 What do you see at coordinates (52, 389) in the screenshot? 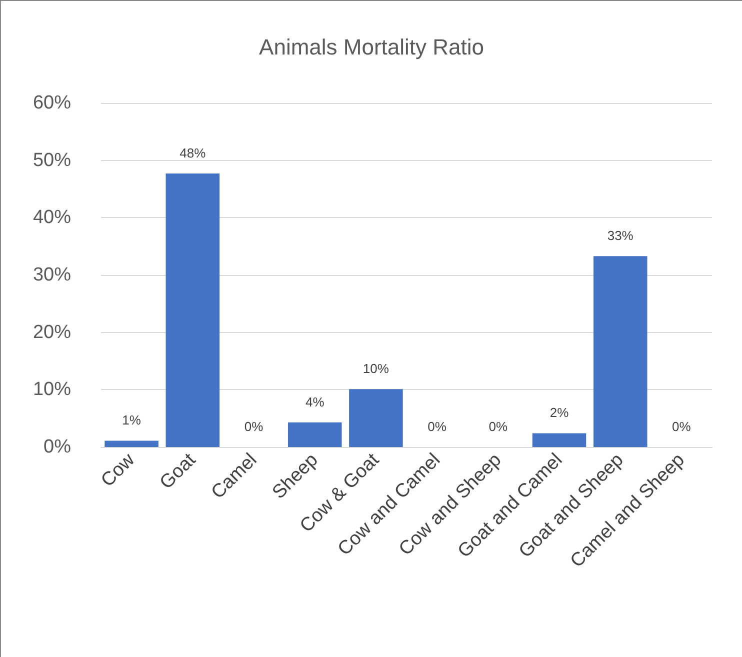
I see `y-tick-label: 10%` at bounding box center [52, 389].